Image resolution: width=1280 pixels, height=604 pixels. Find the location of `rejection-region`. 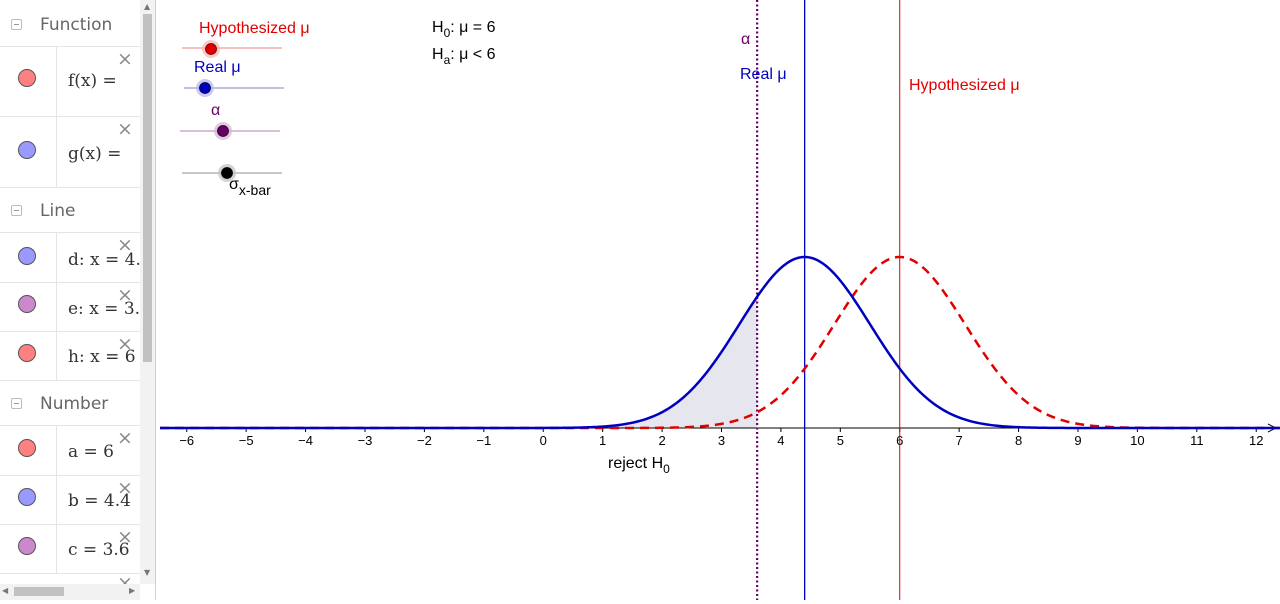

rejection-region is located at coordinates (459, 362).